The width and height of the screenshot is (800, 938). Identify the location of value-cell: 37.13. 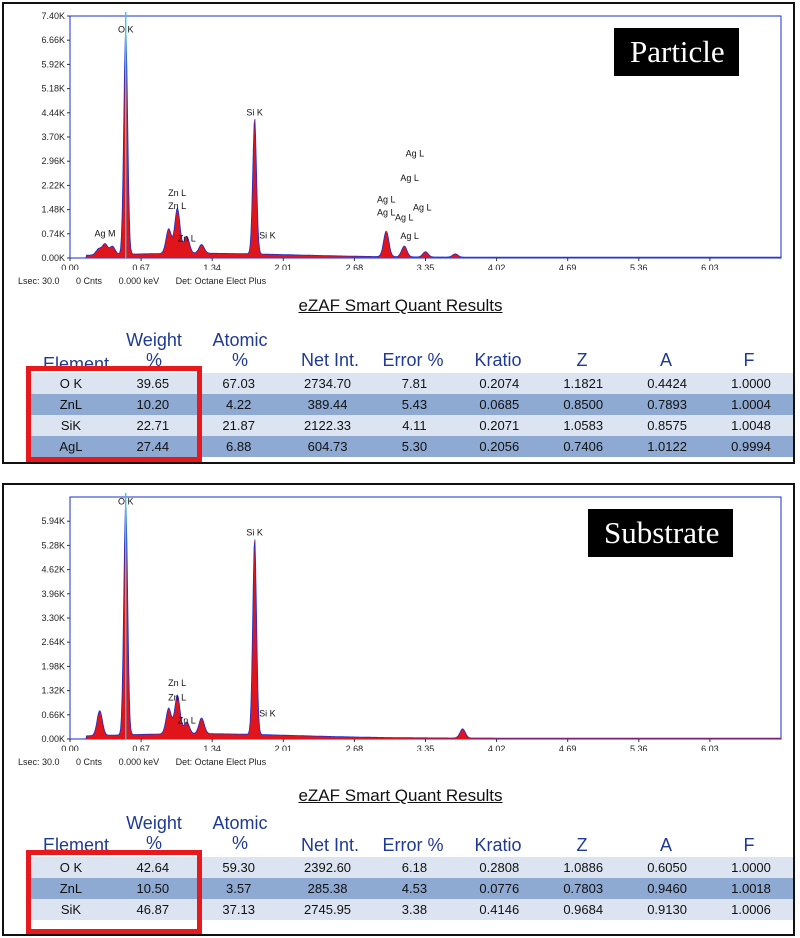
(238, 909).